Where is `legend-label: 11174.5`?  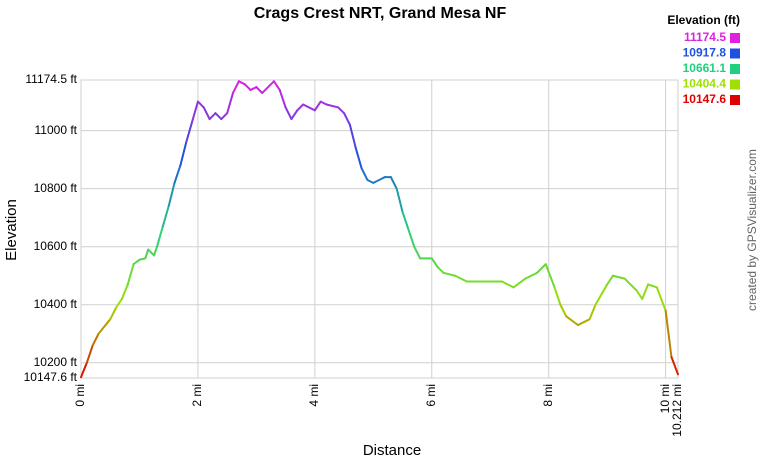 legend-label: 11174.5 is located at coordinates (705, 37).